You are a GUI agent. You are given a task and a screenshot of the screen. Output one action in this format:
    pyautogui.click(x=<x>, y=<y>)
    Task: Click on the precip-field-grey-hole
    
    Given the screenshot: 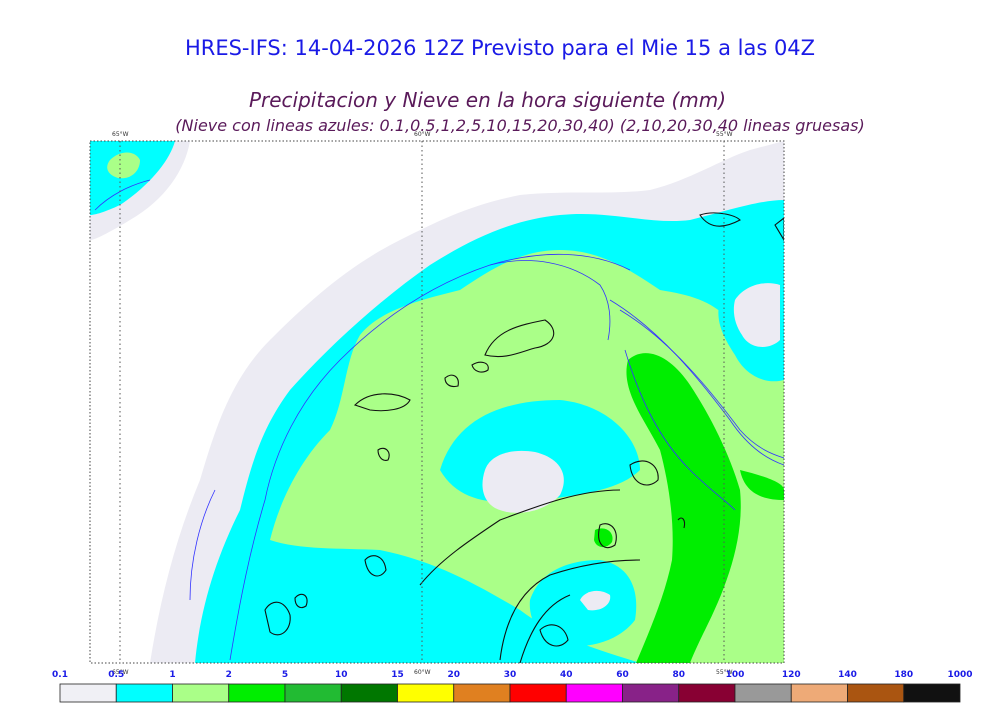 What is the action you would take?
    pyautogui.click(x=523, y=481)
    